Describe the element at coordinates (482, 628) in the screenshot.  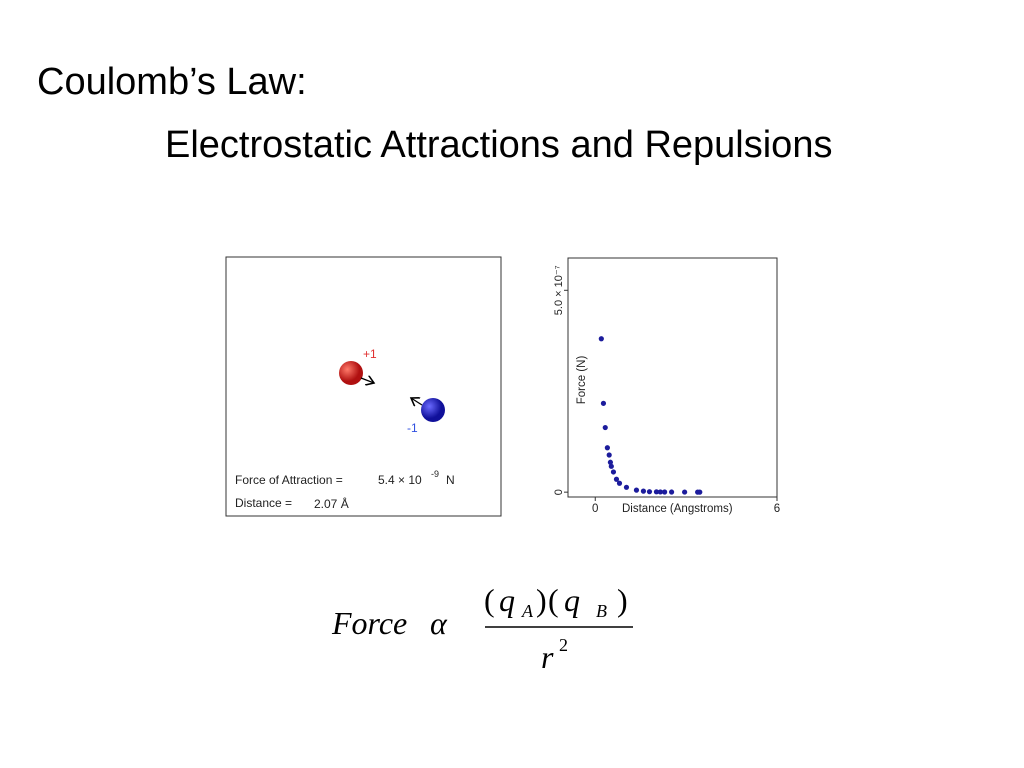
I see `formula: Force α ( q A ) ( q B ) r 2` at that location.